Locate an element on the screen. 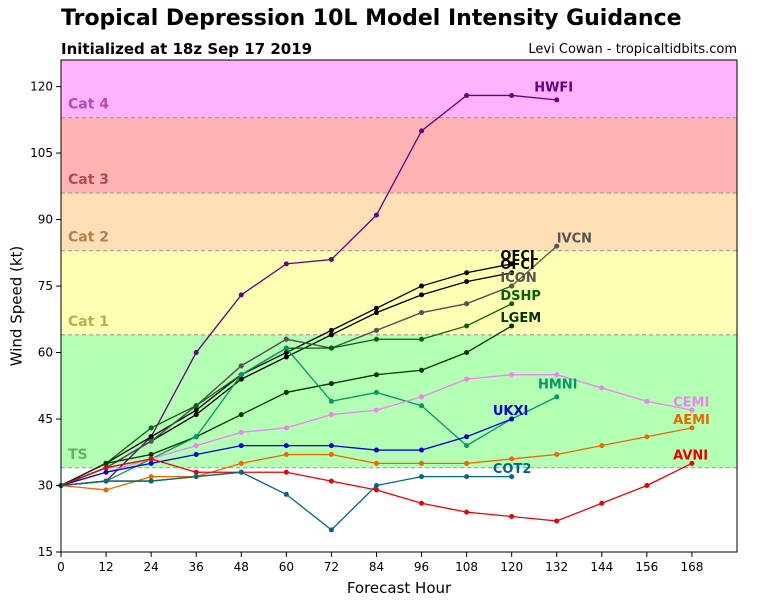  series-label-ivcn: IVCN is located at coordinates (574, 238).